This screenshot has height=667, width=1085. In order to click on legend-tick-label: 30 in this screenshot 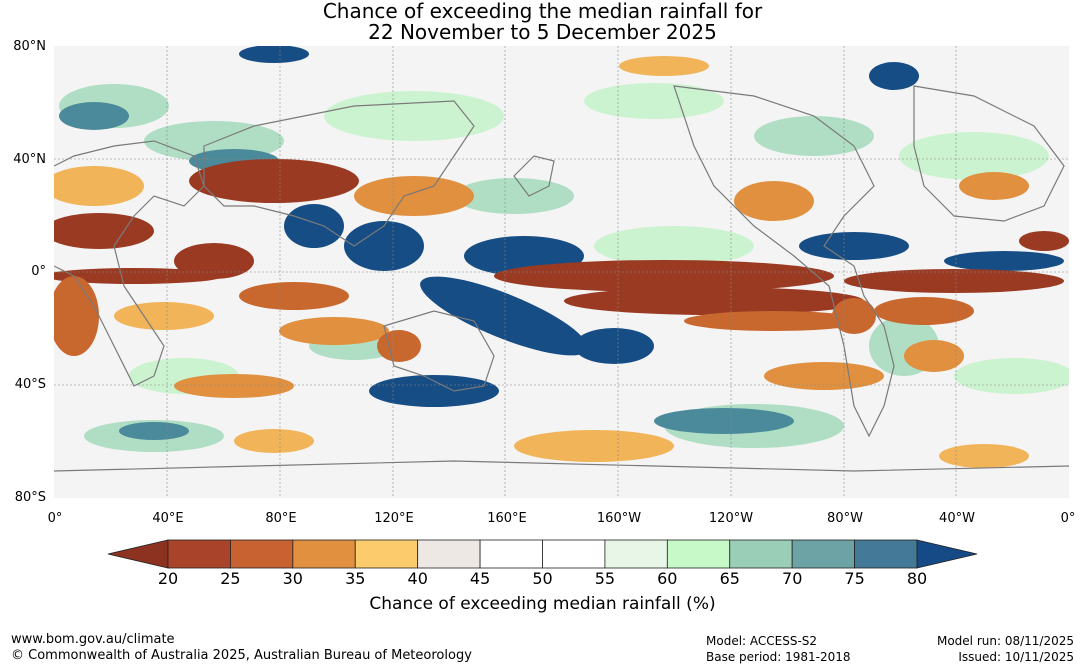, I will do `click(292, 578)`.